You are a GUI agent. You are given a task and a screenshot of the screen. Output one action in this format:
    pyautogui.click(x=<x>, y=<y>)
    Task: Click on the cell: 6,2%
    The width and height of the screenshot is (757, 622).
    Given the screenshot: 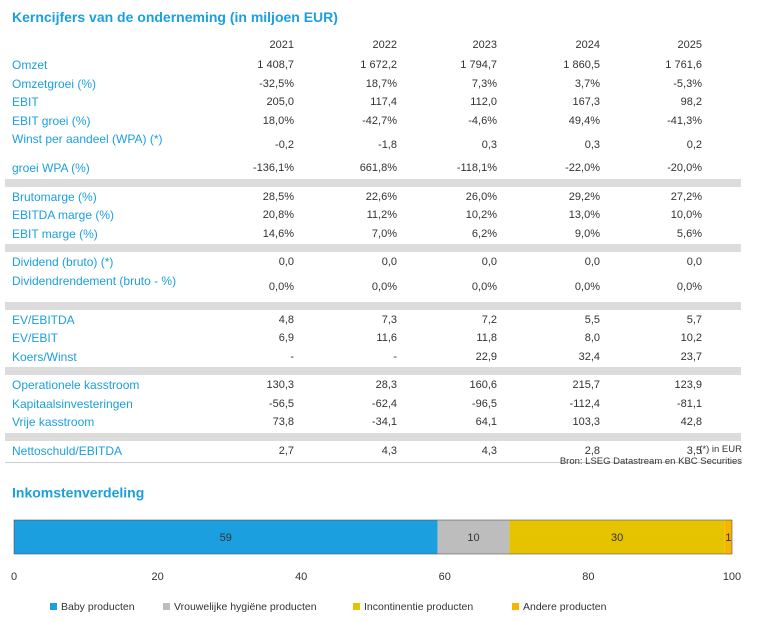 What is the action you would take?
    pyautogui.click(x=484, y=233)
    